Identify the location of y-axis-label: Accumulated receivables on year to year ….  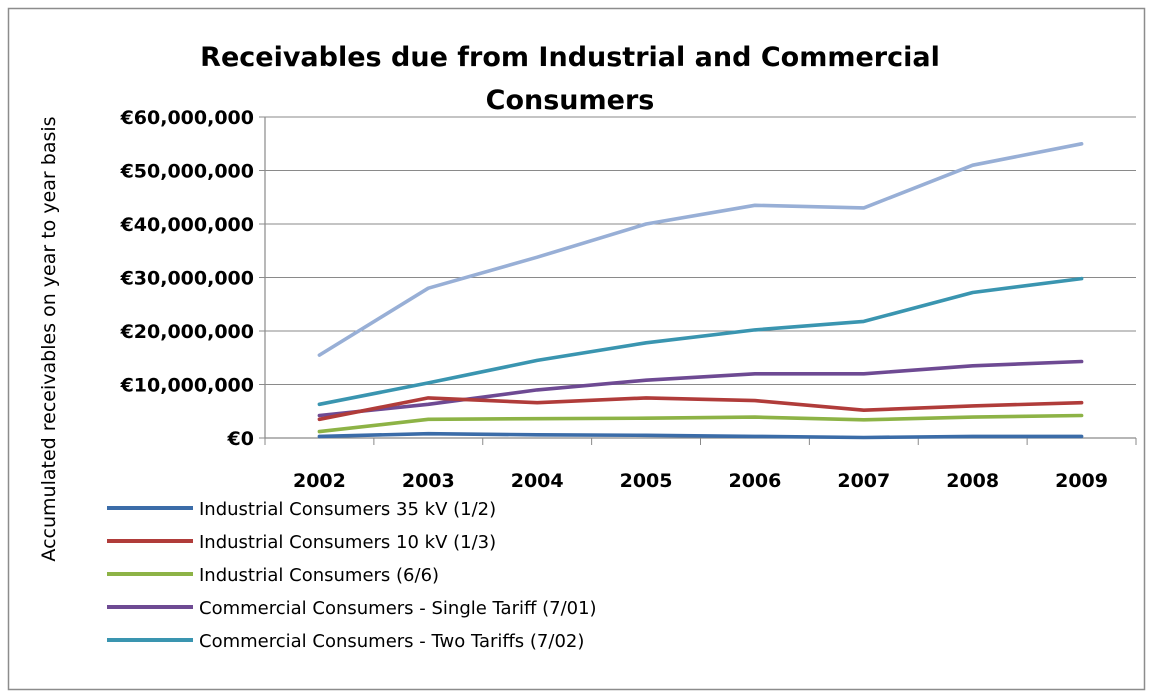
(49, 338).